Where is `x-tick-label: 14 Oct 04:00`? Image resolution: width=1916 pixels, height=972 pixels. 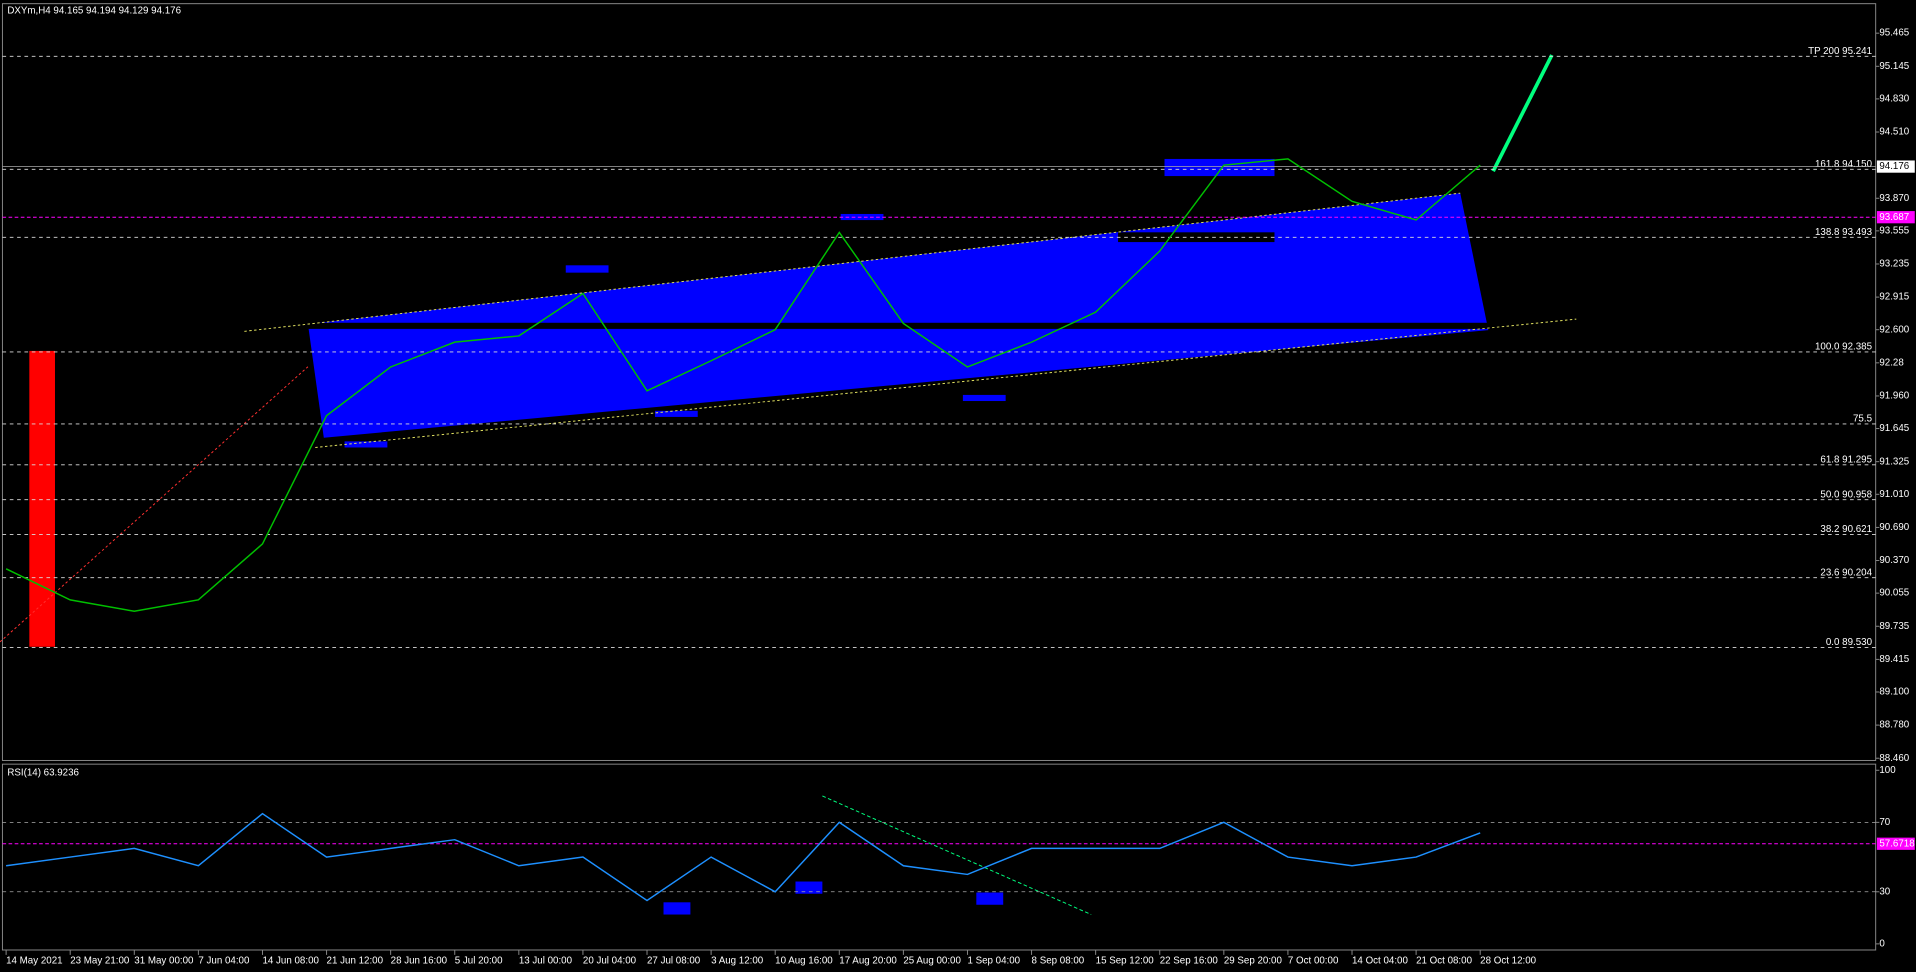
x-tick-label: 14 Oct 04:00 is located at coordinates (1380, 961).